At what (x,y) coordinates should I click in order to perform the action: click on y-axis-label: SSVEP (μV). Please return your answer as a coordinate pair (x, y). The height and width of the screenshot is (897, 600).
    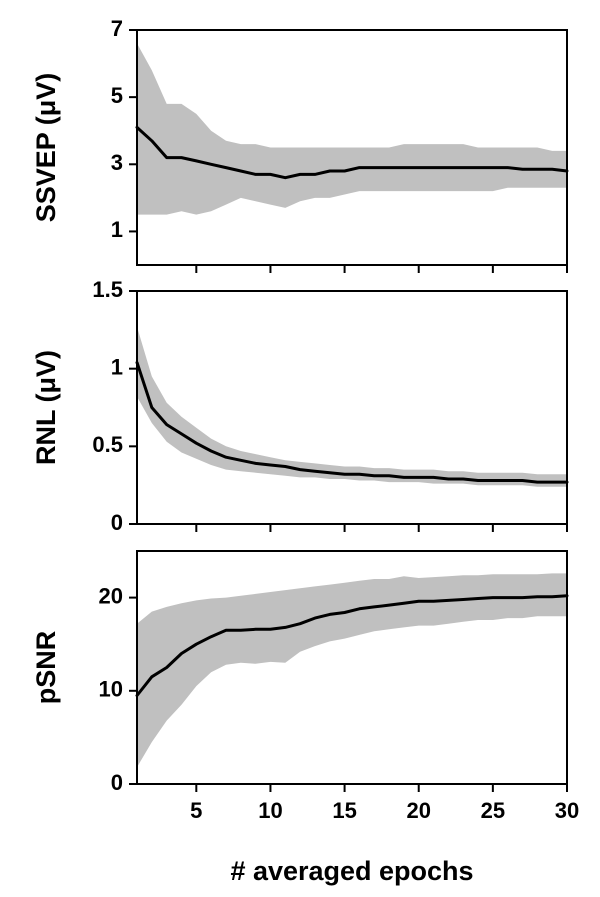
    Looking at the image, I should click on (46, 148).